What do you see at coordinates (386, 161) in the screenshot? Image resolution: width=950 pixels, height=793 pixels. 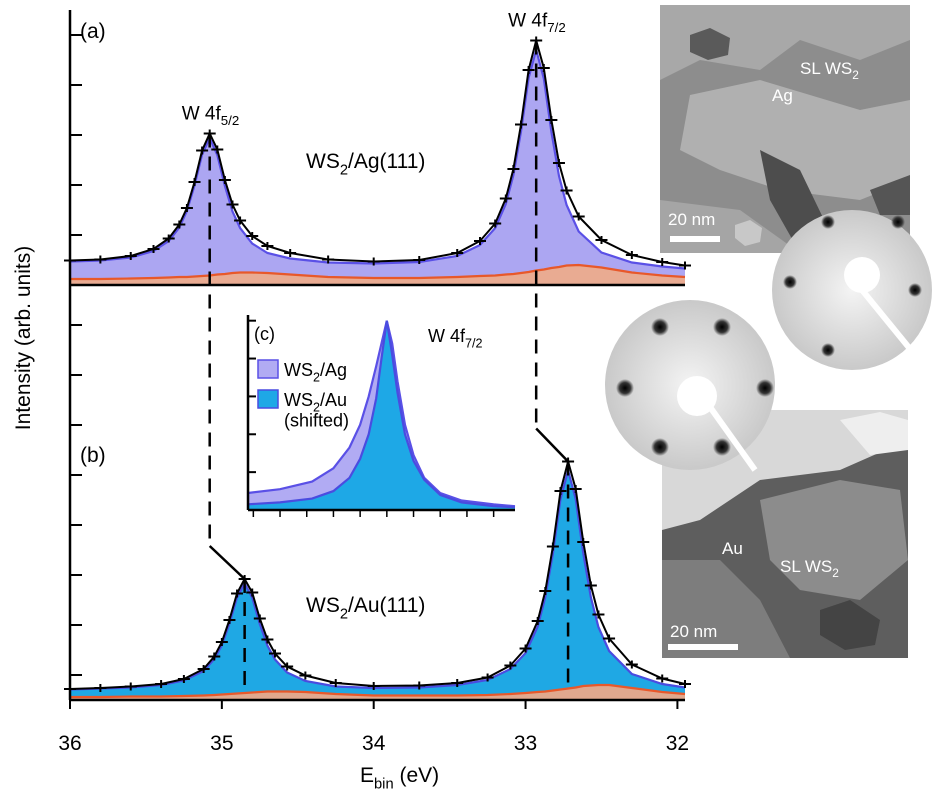 I see `text-part: /Ag(111)` at bounding box center [386, 161].